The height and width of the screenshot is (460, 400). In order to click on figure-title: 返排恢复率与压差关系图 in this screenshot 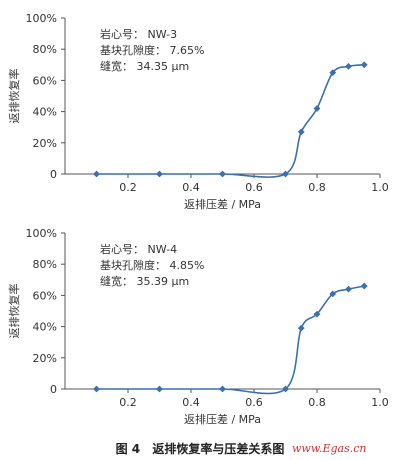, I will do `click(218, 449)`.